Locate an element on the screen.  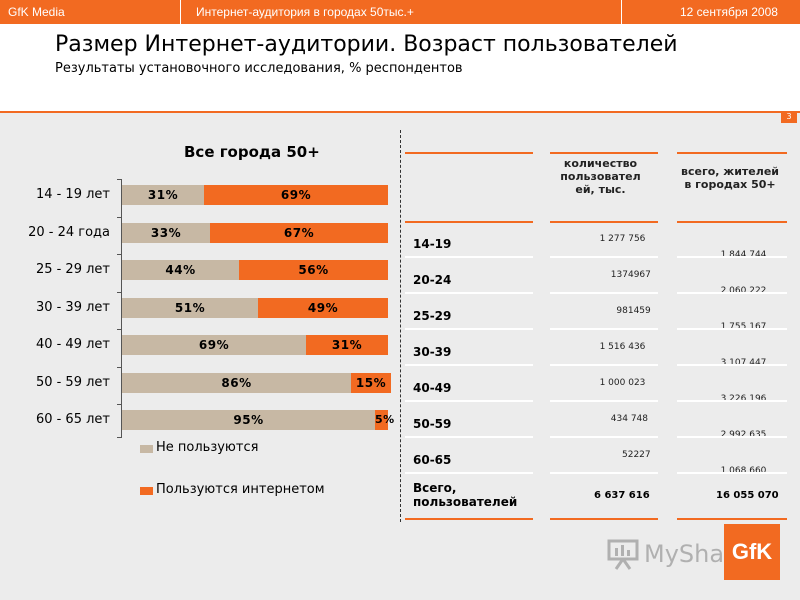
users-cell: 1 516 436 is located at coordinates (622, 347).